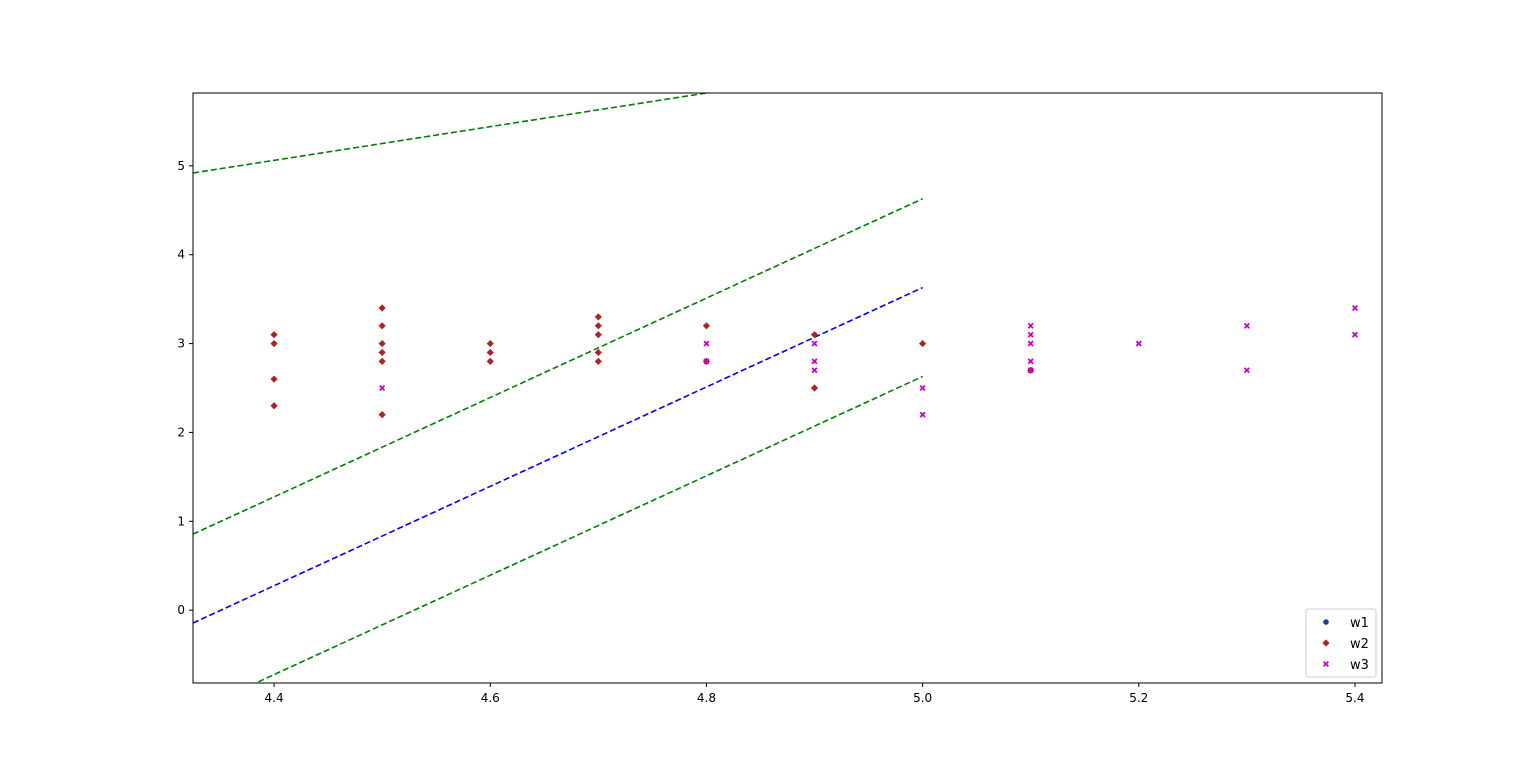 This screenshot has width=1536, height=767. Describe the element at coordinates (1138, 698) in the screenshot. I see `x-tick-label: 5.2` at that location.